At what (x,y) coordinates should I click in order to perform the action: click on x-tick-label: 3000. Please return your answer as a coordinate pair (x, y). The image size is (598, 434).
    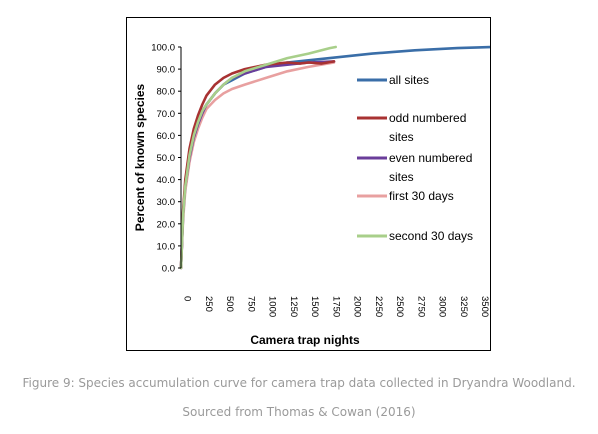
    Looking at the image, I should click on (442, 306).